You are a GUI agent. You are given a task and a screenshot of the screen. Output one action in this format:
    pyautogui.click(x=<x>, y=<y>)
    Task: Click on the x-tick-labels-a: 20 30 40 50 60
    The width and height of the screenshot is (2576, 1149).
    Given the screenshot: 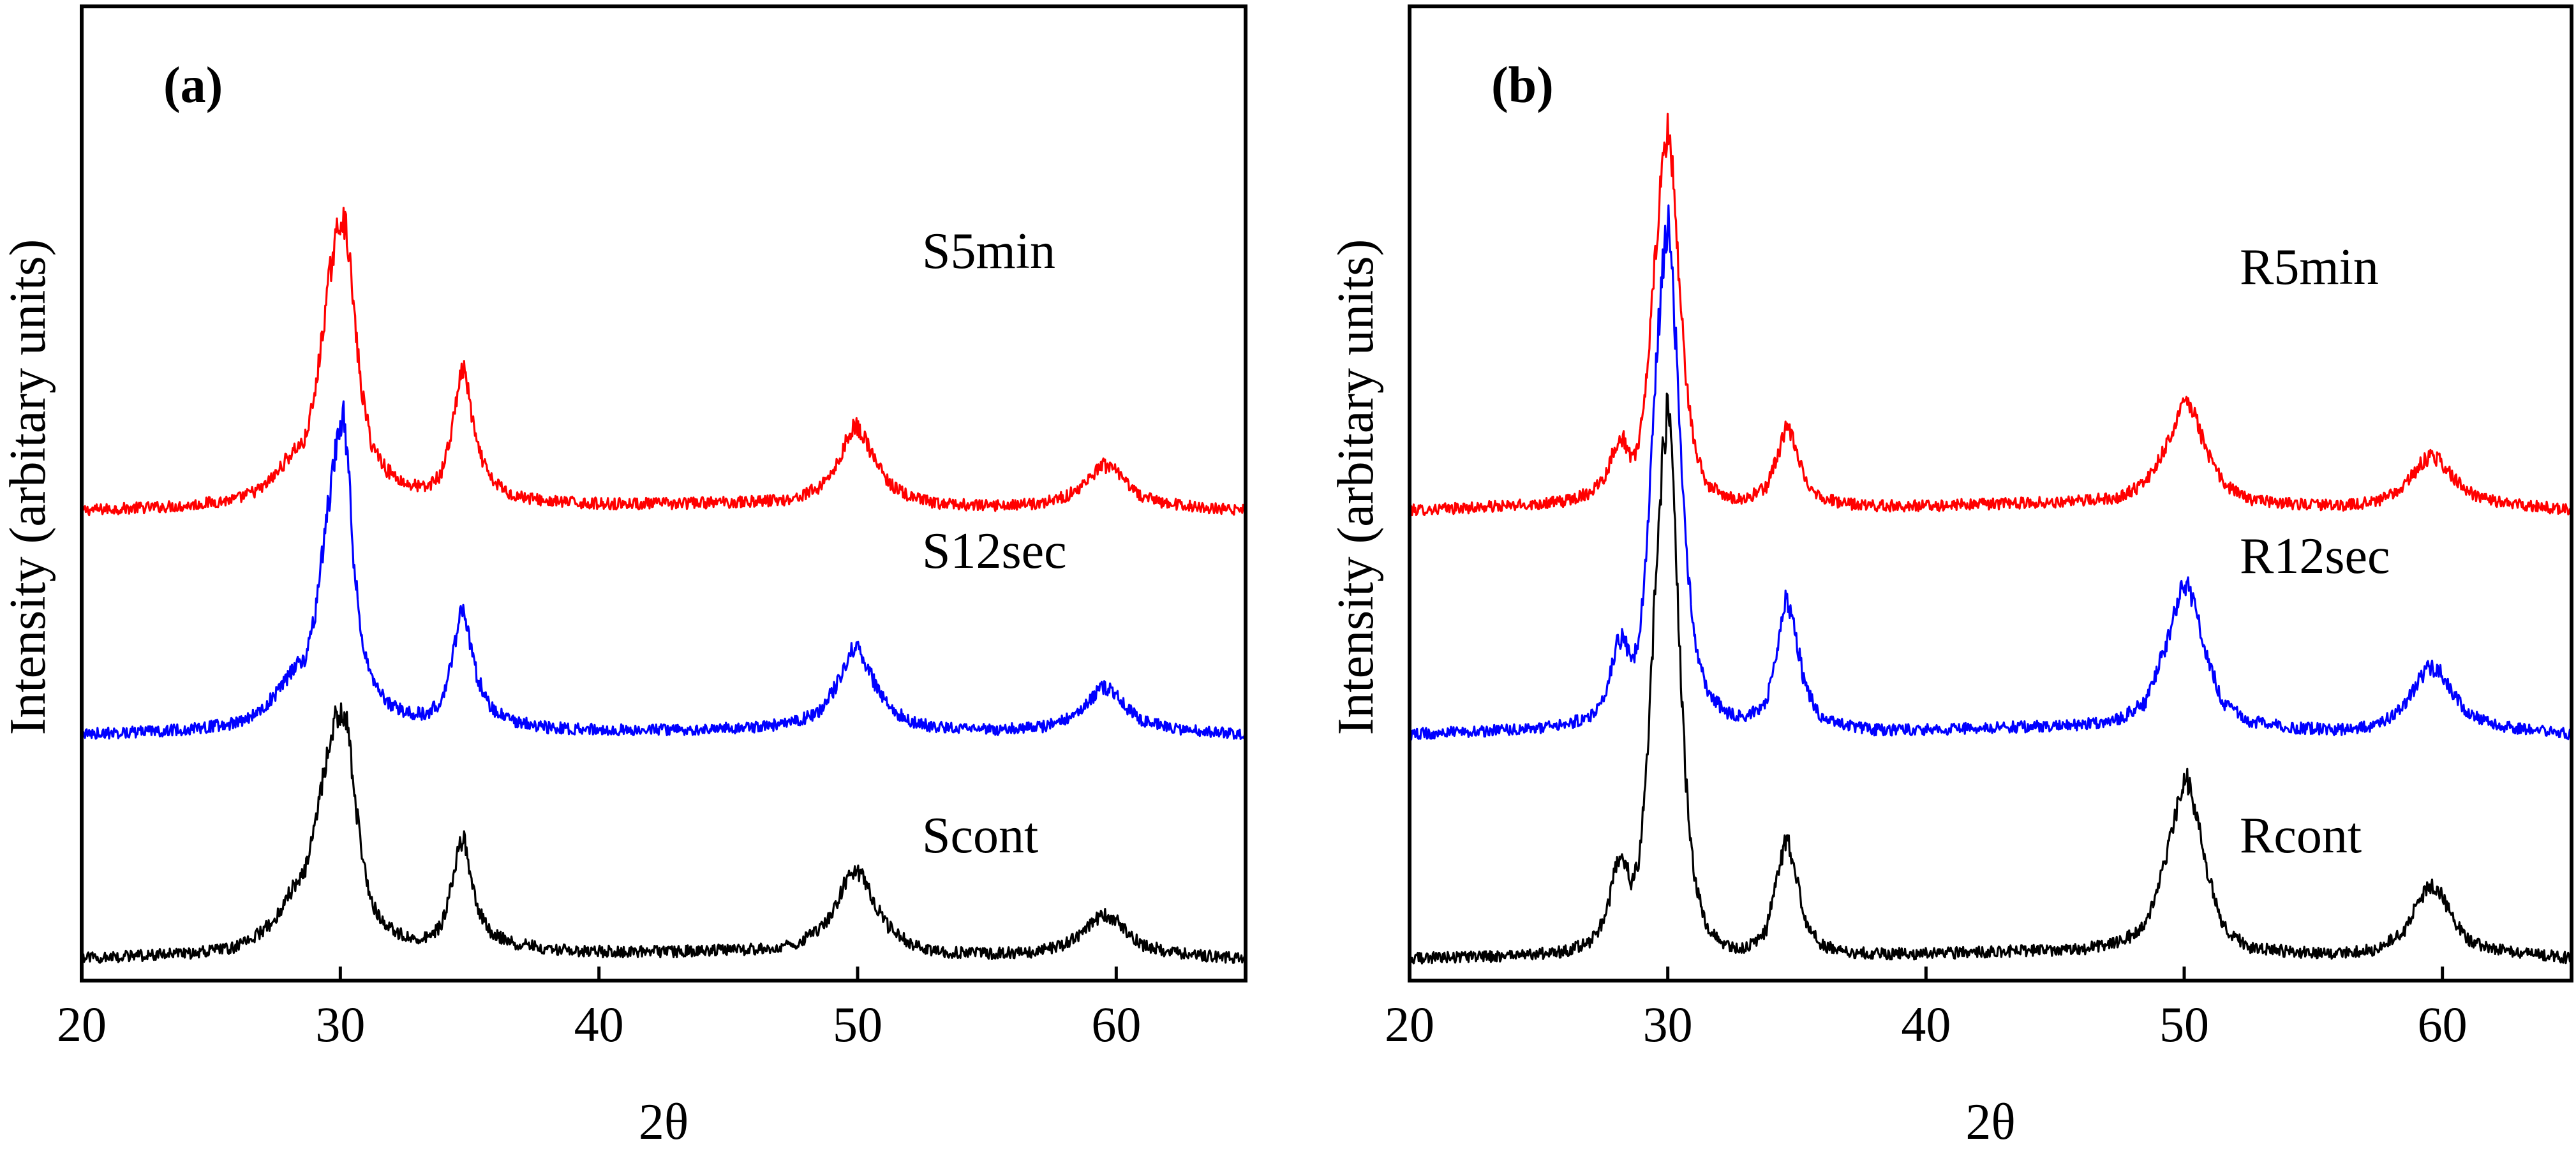 What is the action you would take?
    pyautogui.click(x=599, y=1024)
    